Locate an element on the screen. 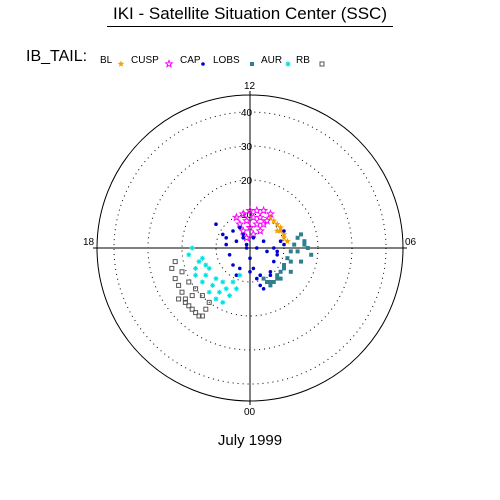 This screenshot has width=500, height=500. legend-text-lobs: LOBS is located at coordinates (226, 60).